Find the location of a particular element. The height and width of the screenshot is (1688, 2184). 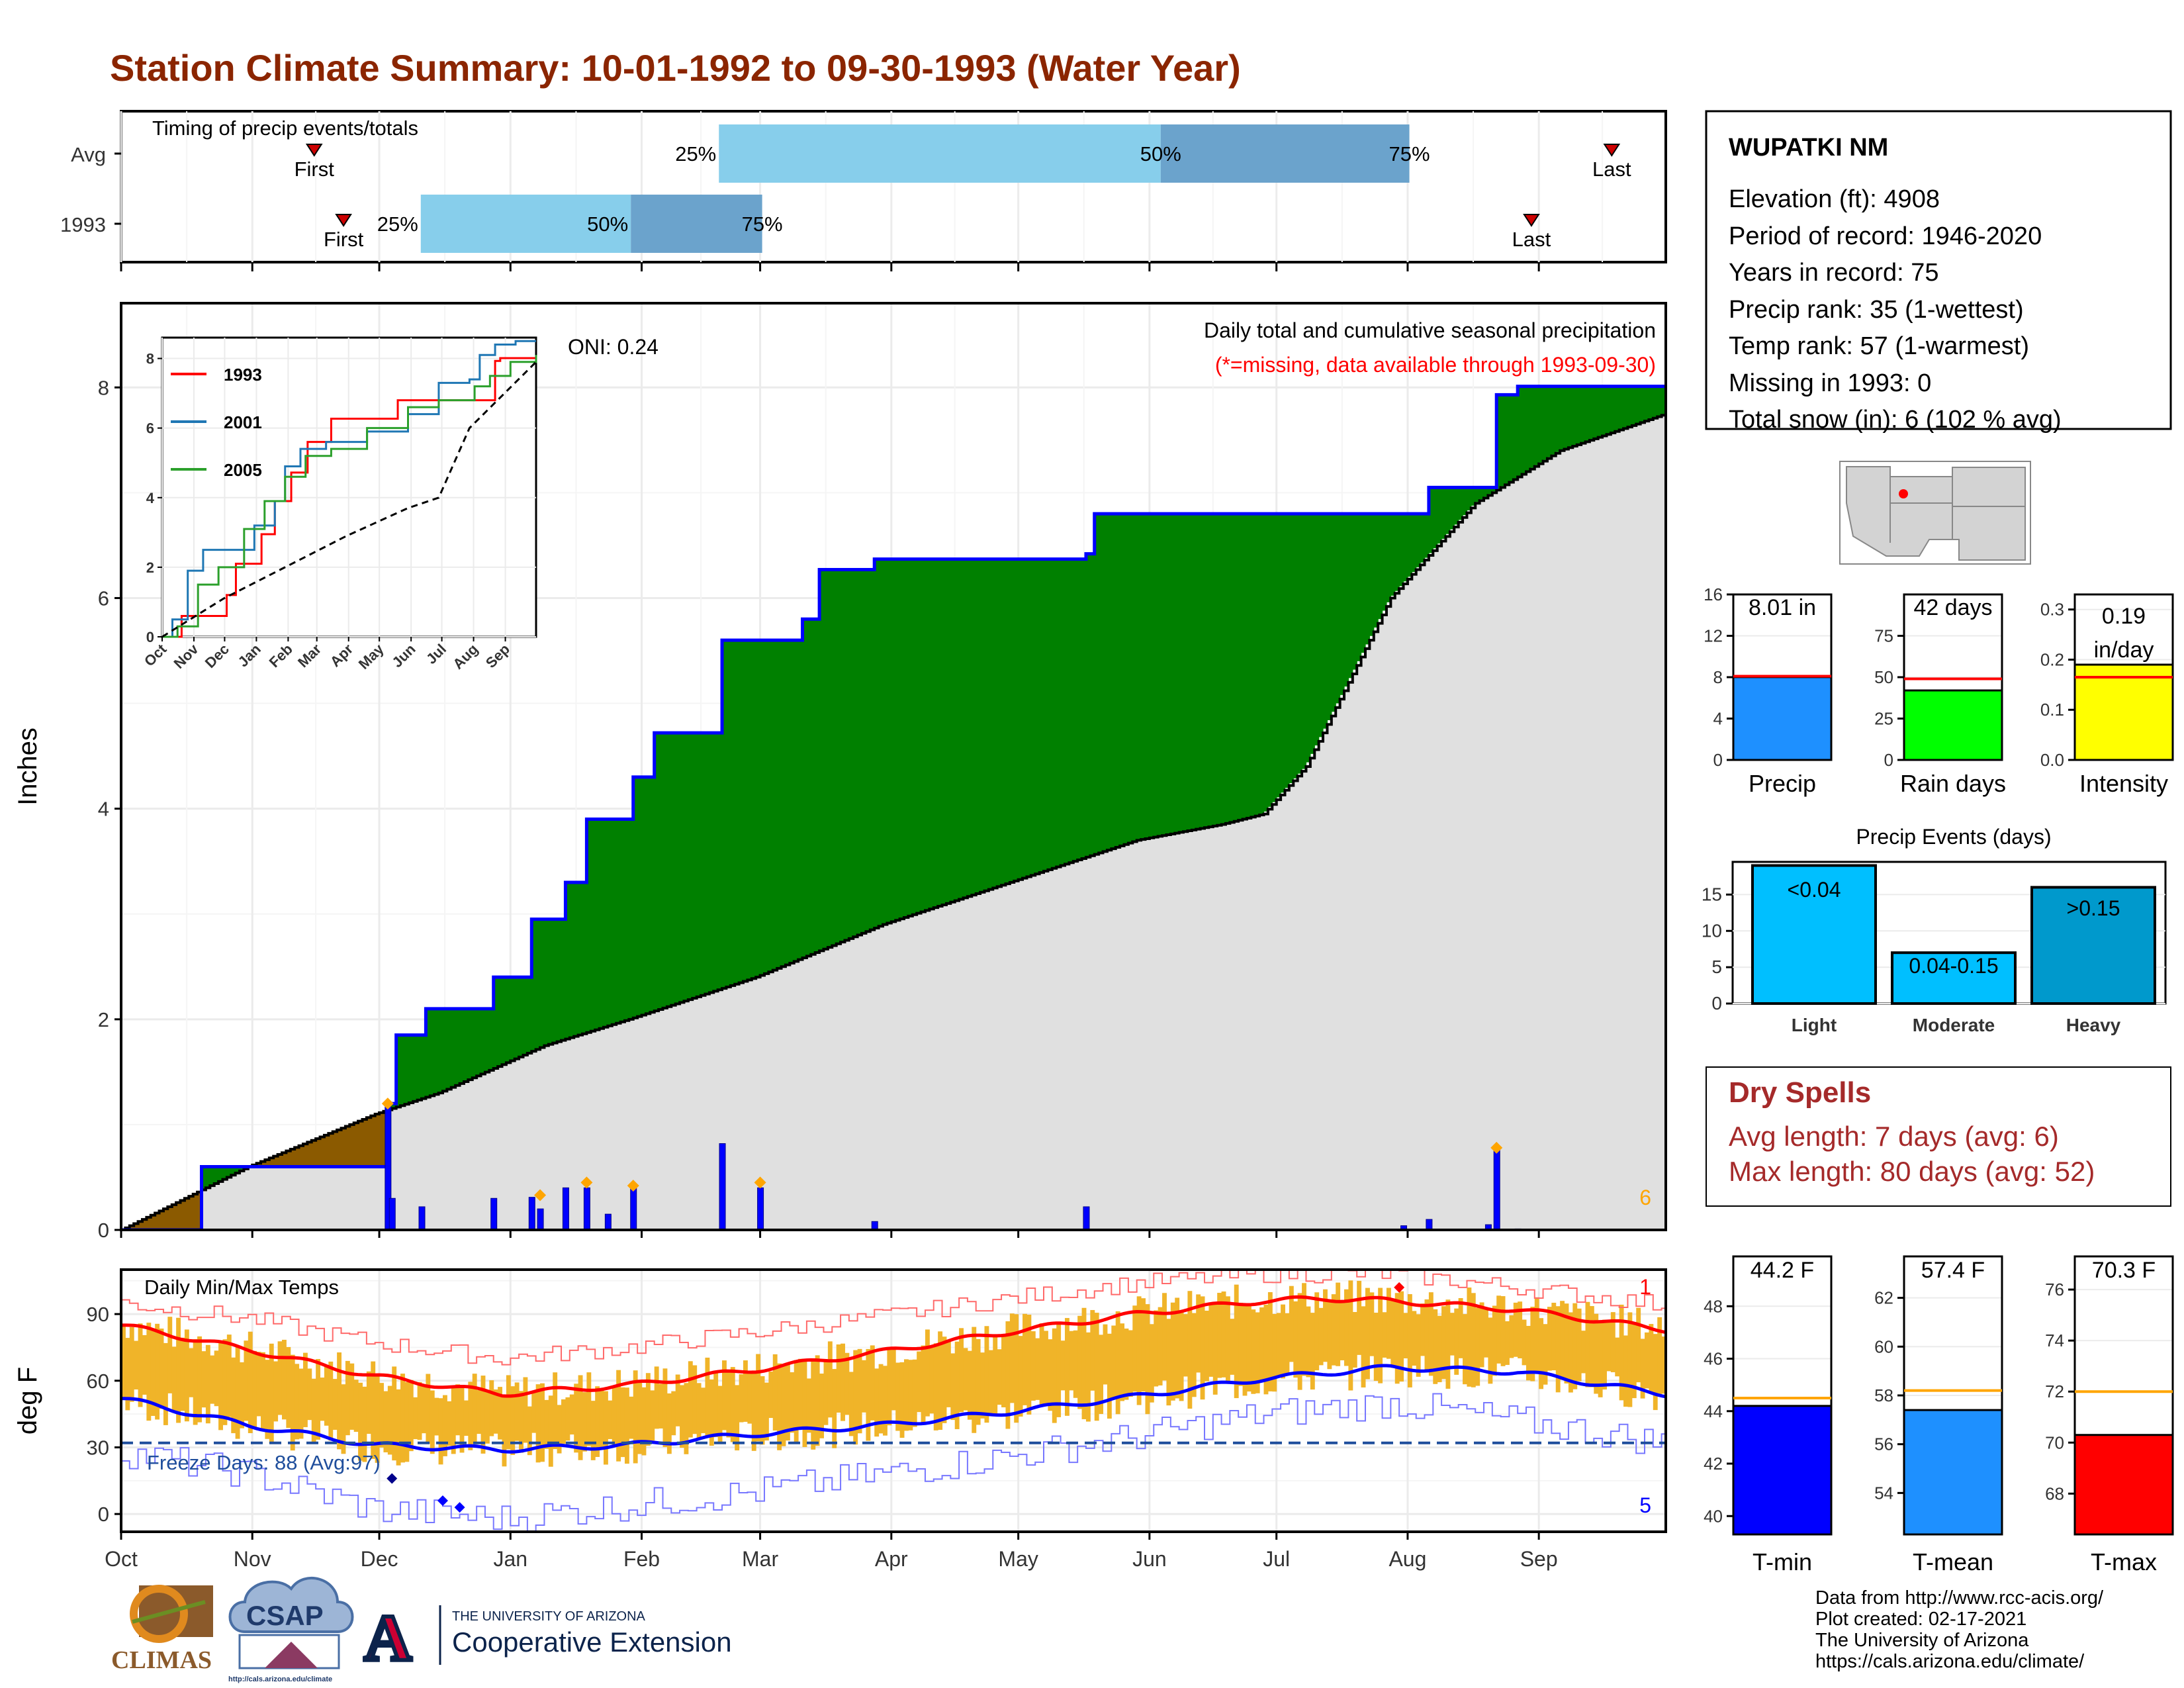

summary-bar-tick-label: 50 is located at coordinates (1883, 677).